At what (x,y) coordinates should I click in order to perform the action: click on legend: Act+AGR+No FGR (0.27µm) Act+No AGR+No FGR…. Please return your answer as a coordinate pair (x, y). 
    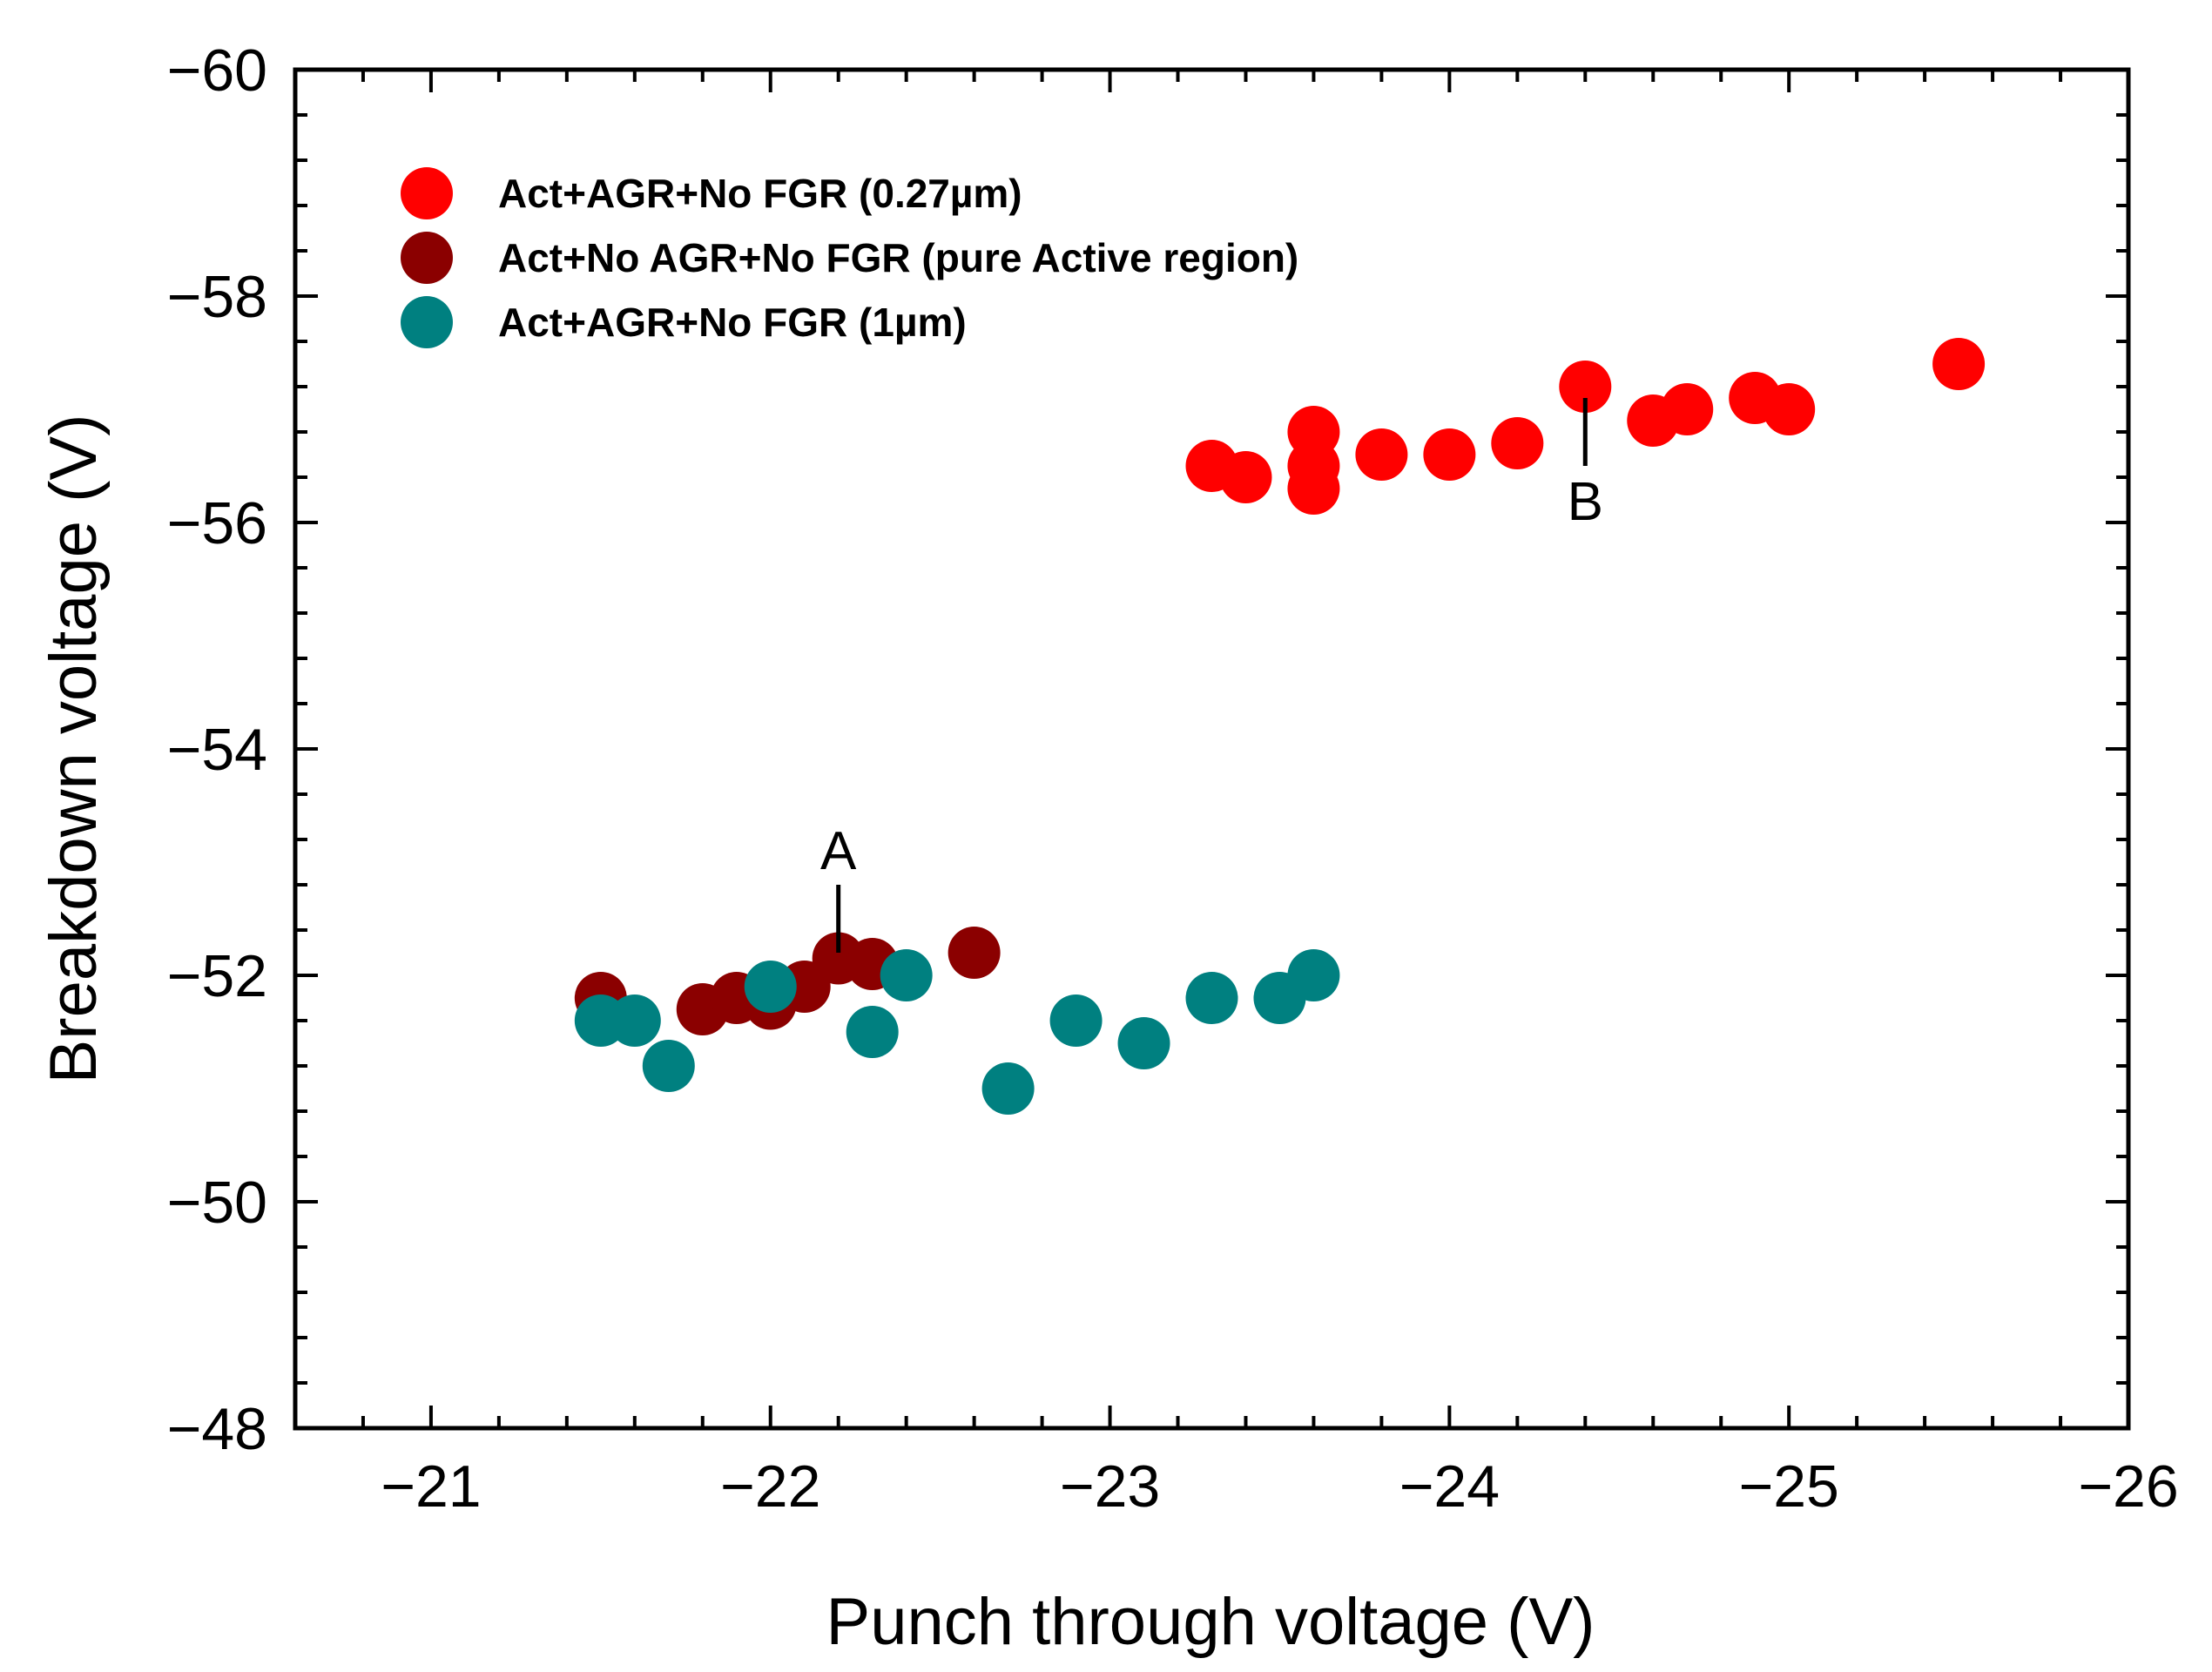
    Looking at the image, I should click on (850, 257).